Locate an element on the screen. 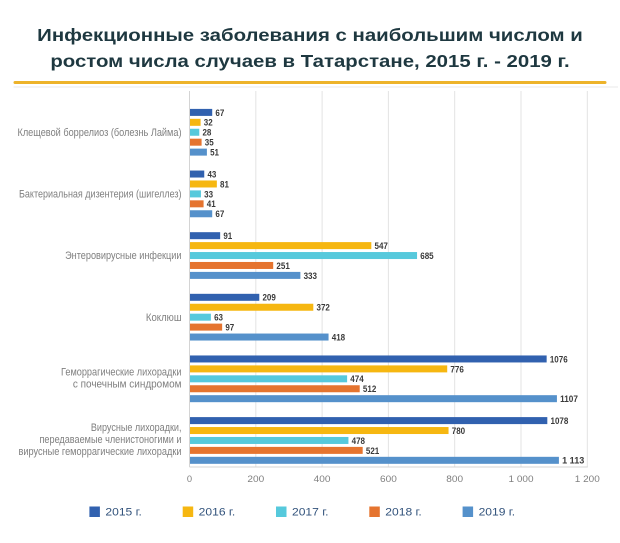 This screenshot has width=620, height=543. svg-text: 2015 г. is located at coordinates (123, 513).